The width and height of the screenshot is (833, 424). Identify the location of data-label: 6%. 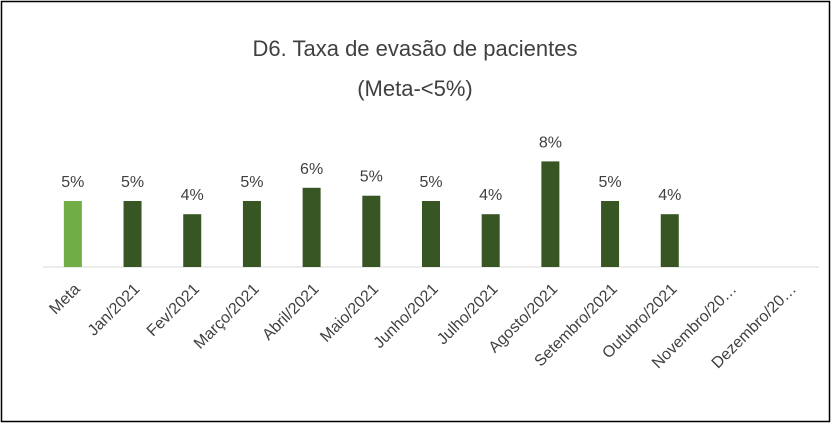
(311, 169).